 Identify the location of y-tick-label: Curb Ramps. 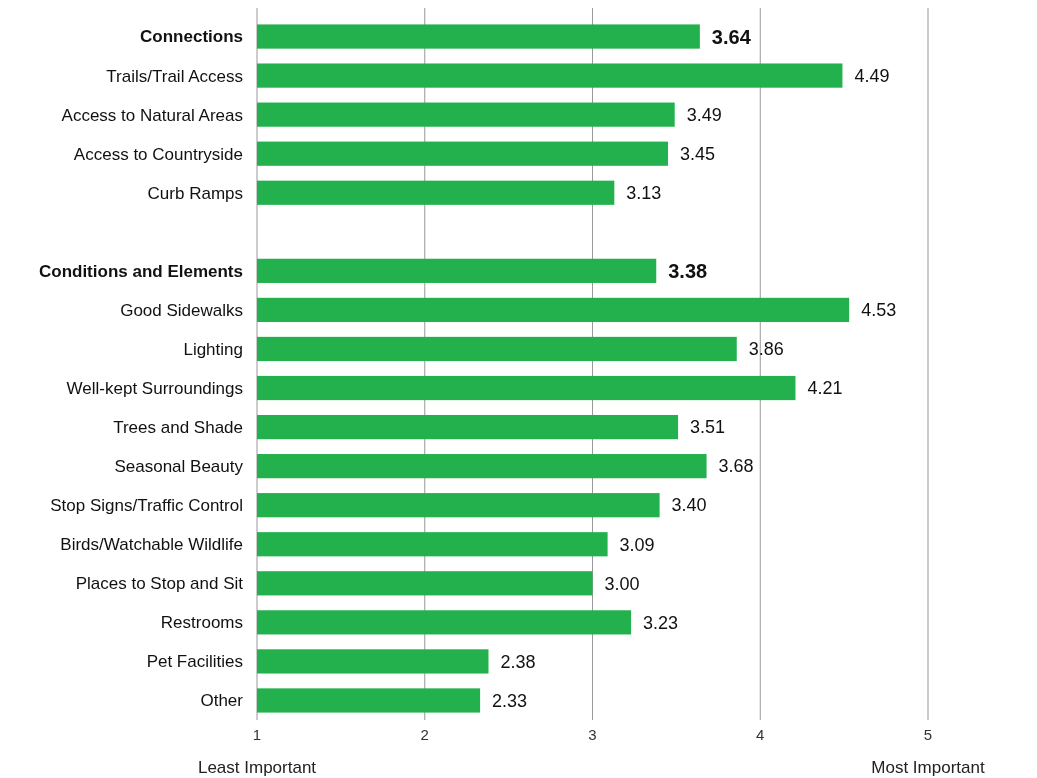
(195, 193).